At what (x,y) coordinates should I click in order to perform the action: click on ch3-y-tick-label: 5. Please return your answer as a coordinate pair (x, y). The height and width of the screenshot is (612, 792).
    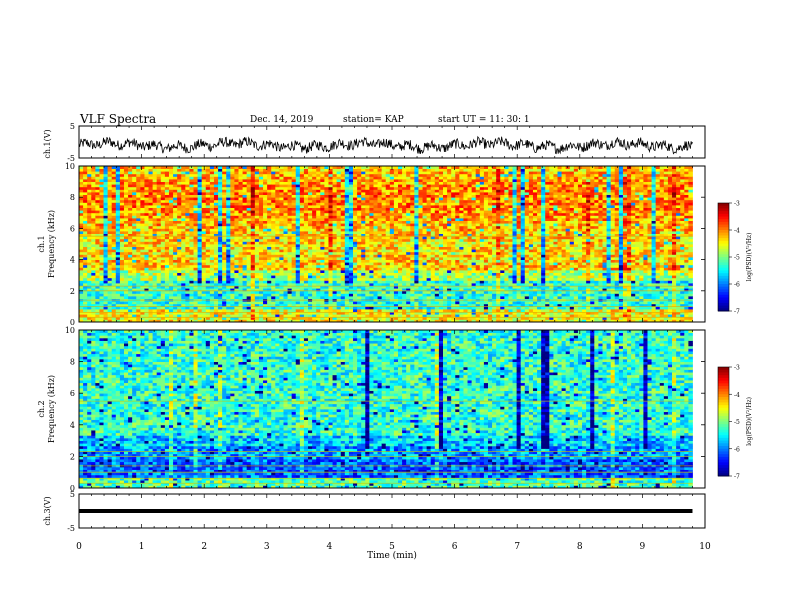
    Looking at the image, I should click on (72, 494).